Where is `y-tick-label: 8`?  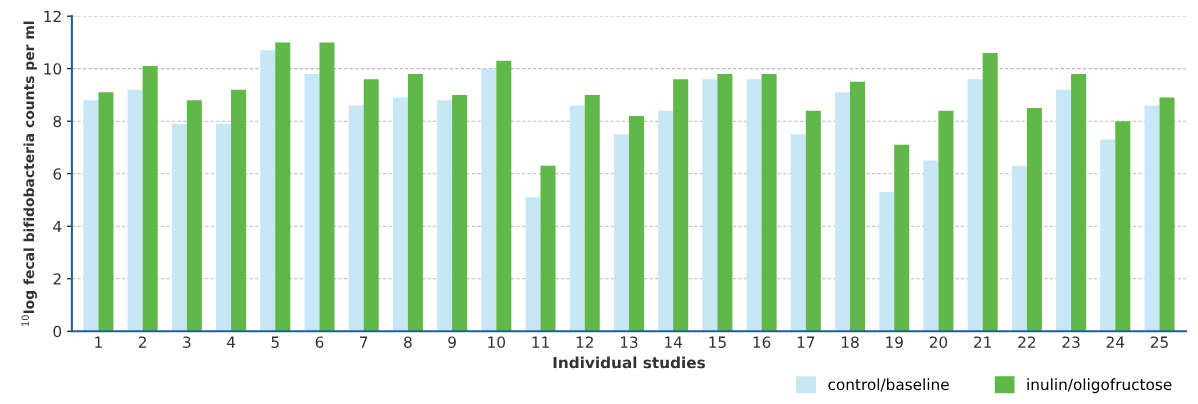
y-tick-label: 8 is located at coordinates (57, 121).